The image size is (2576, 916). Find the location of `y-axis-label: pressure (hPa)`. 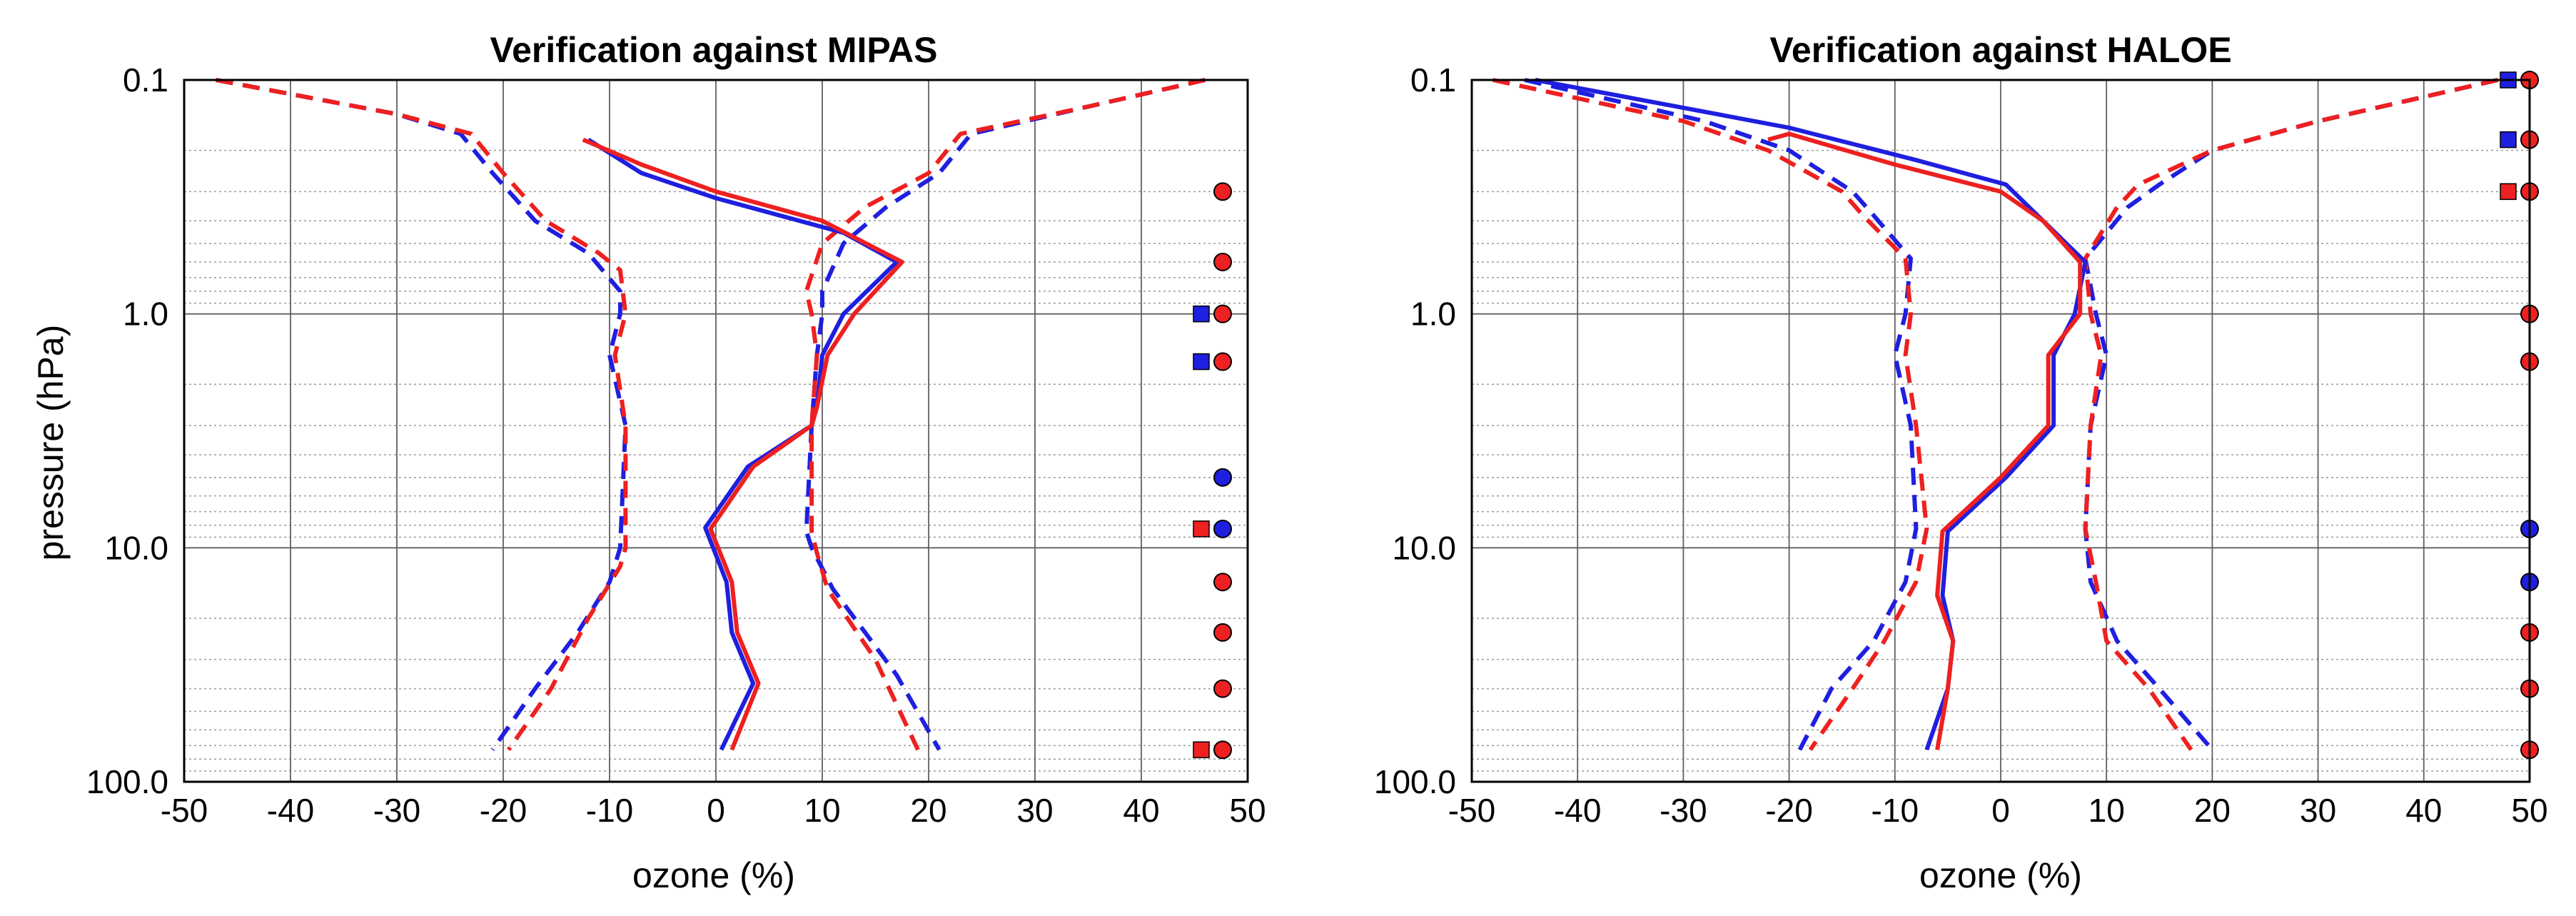

y-axis-label: pressure (hPa) is located at coordinates (51, 443).